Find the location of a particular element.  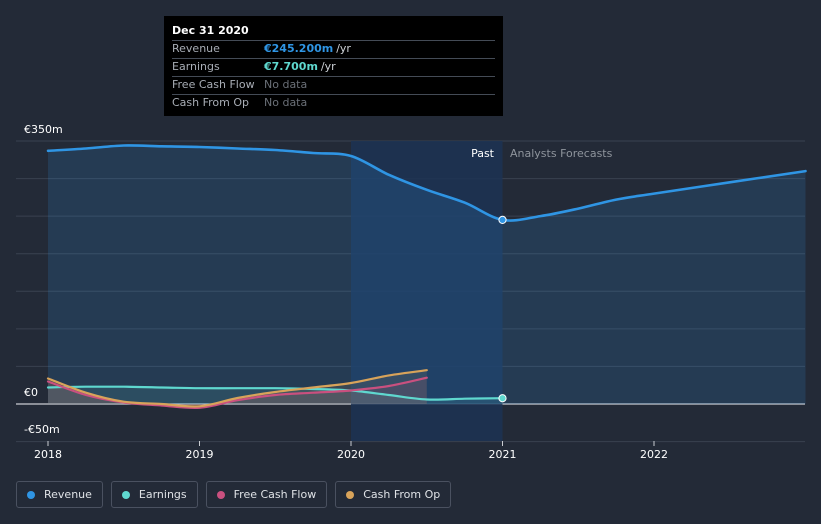

cash-from-op-line is located at coordinates (237, 388).